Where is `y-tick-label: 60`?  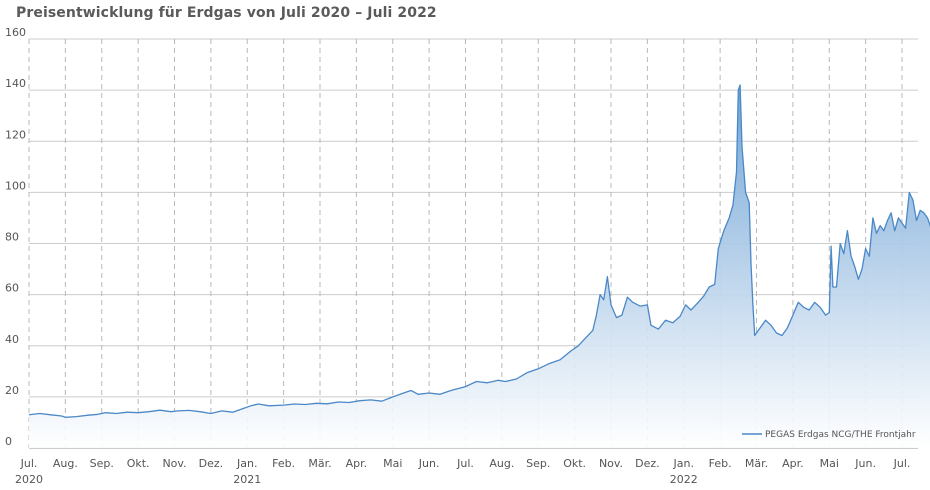 y-tick-label: 60 is located at coordinates (12, 288).